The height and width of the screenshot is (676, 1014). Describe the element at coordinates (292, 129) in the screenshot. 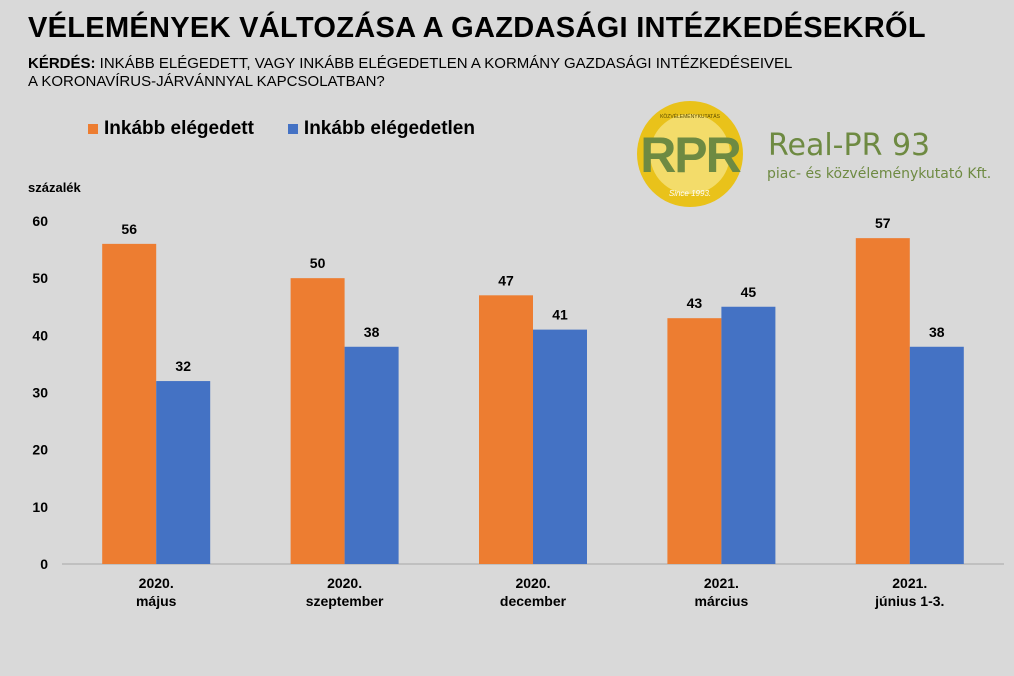

I see `legend-swatch-dissatisfied` at that location.